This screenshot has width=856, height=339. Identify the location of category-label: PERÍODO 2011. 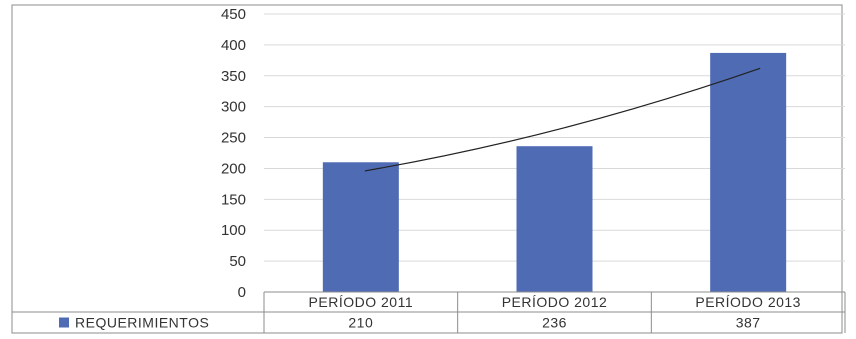
(361, 302).